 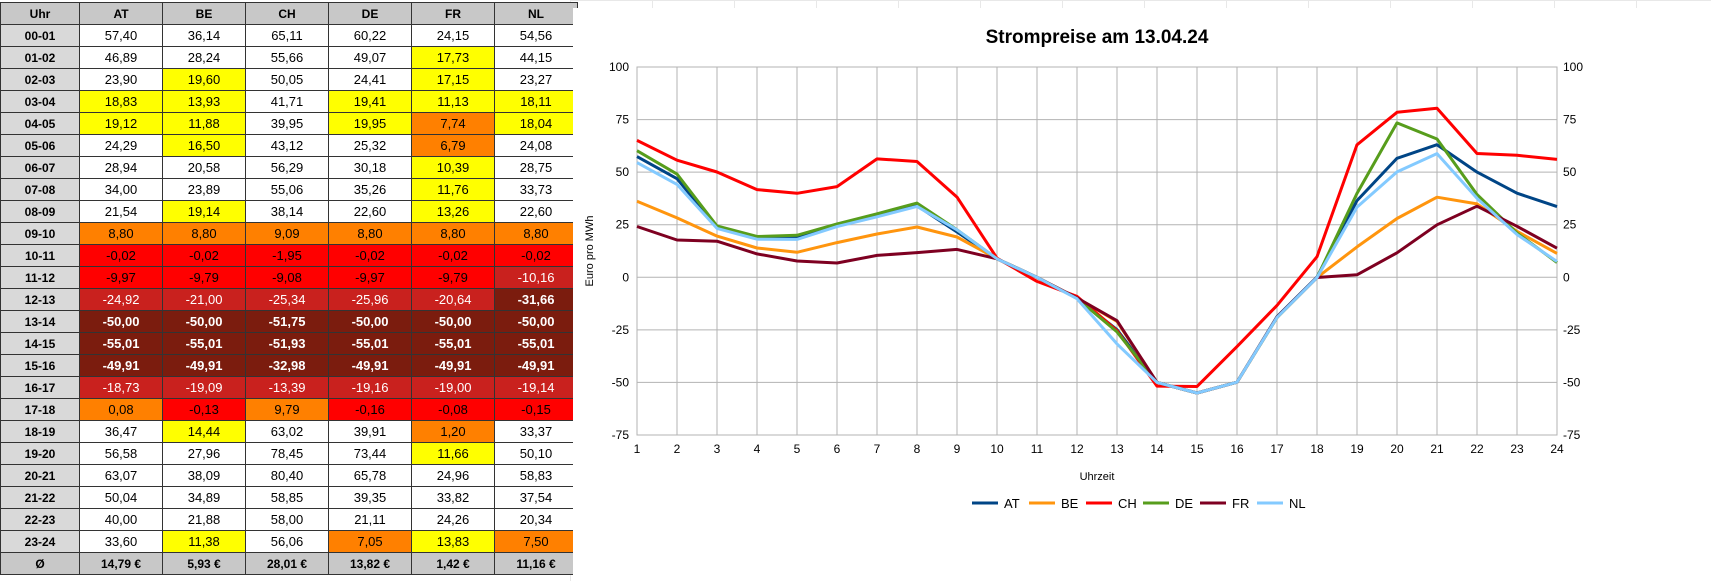 What do you see at coordinates (370, 541) in the screenshot?
I see `price-cell-de: 7,05` at bounding box center [370, 541].